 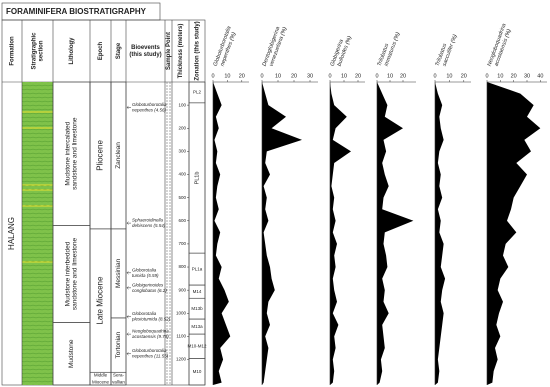 What do you see at coordinates (118, 273) in the screenshot?
I see `stages-label: Messinian` at bounding box center [118, 273].